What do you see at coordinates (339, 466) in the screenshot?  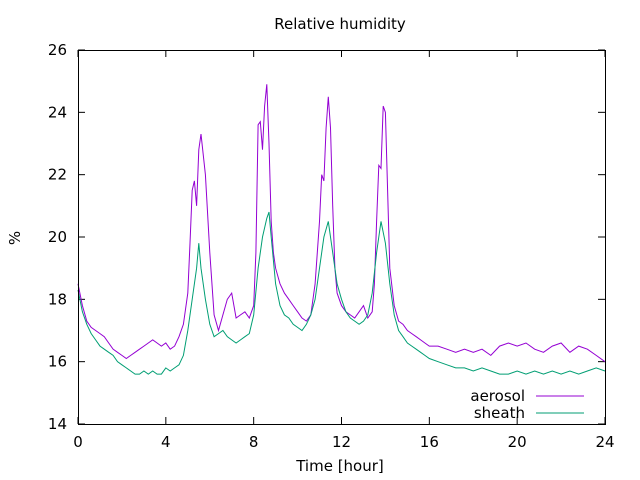 I see `x-axis-label: Time [hour]` at bounding box center [339, 466].